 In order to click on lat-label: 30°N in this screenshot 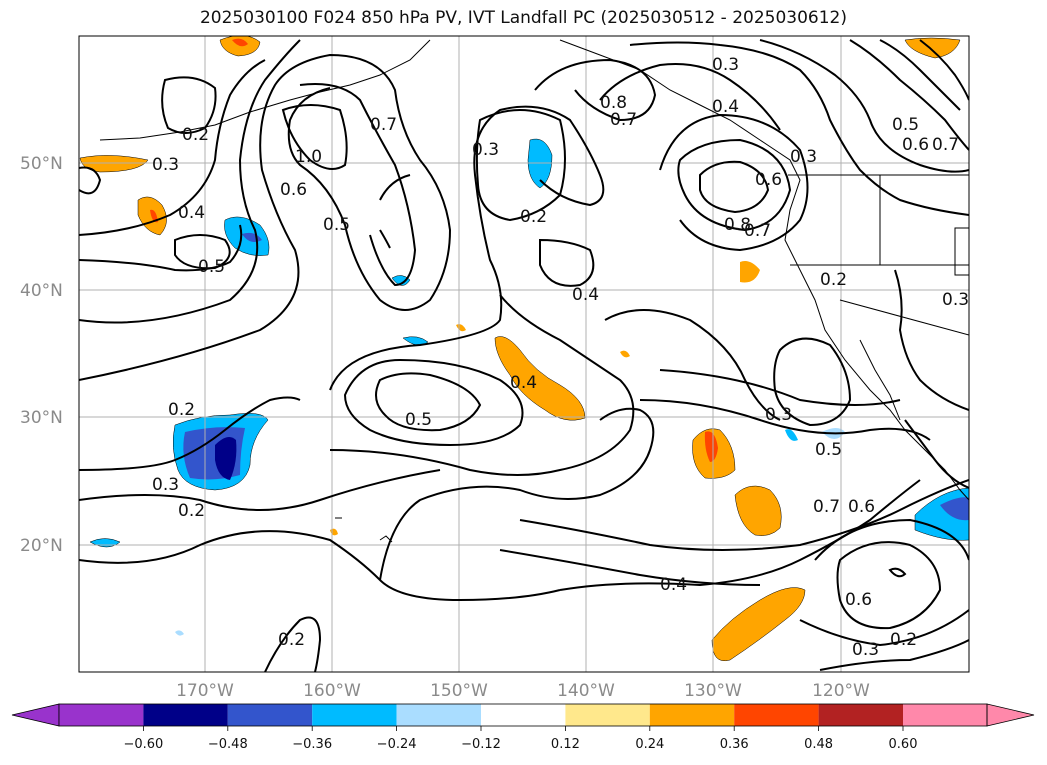, I will do `click(41, 418)`.